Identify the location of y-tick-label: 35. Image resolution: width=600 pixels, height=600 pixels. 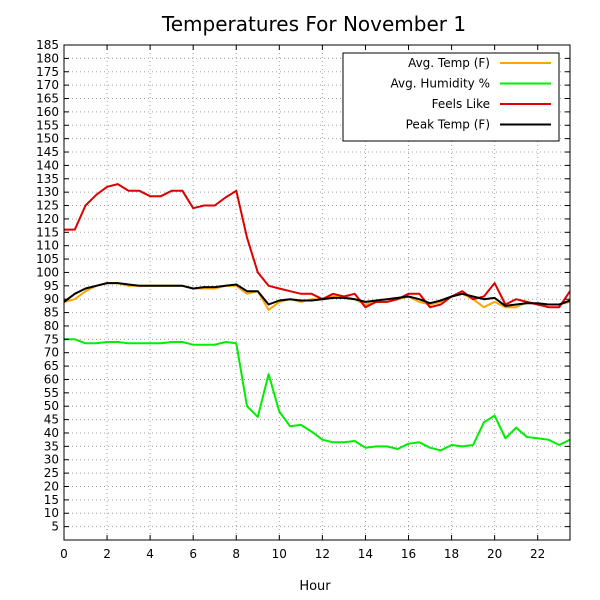
(51, 446).